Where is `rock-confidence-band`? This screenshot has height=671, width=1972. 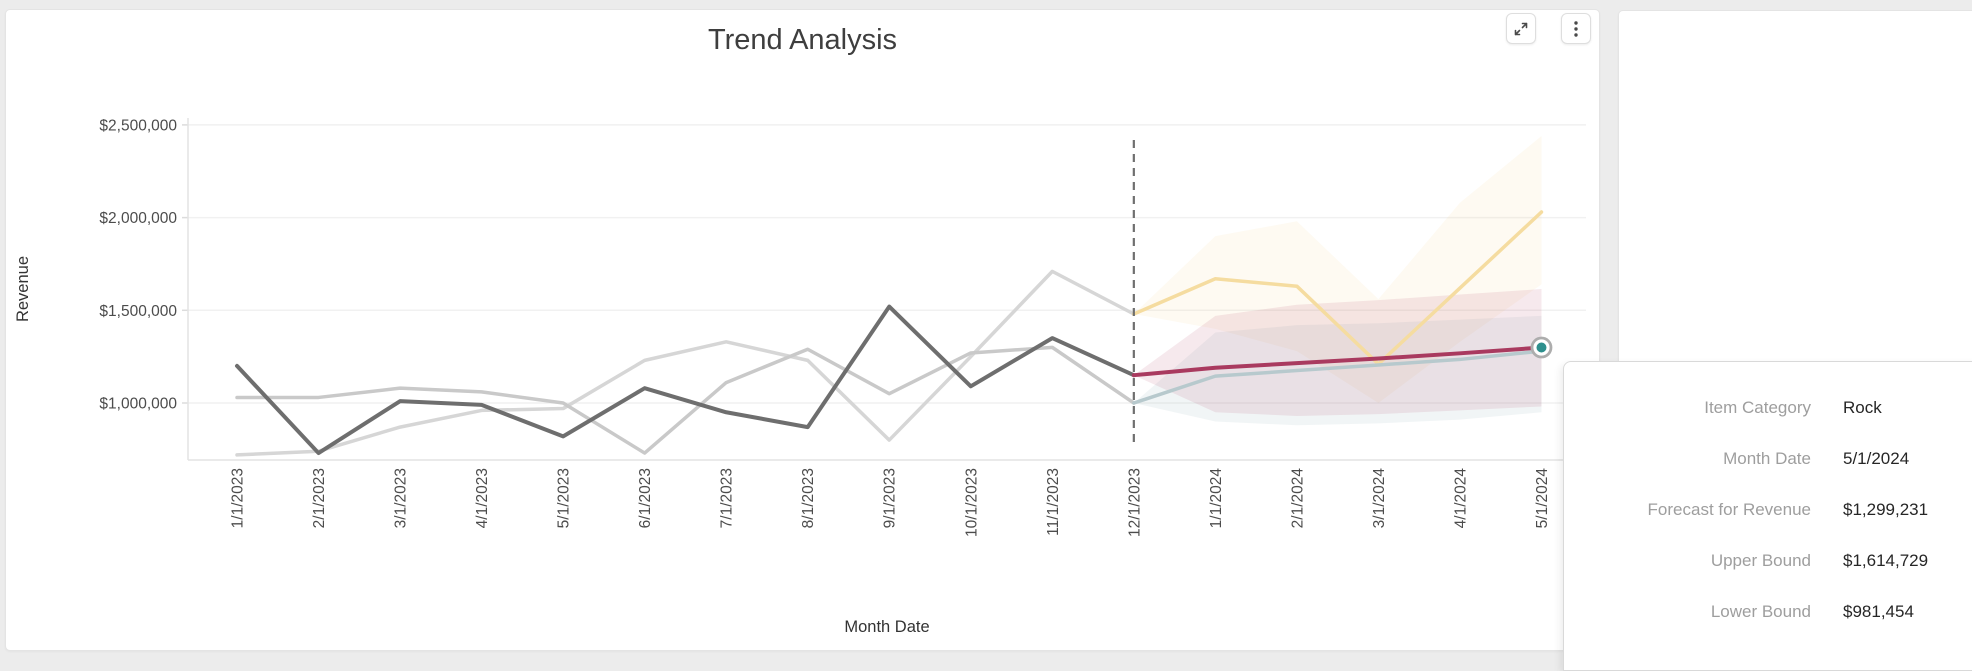 rock-confidence-band is located at coordinates (1337, 352).